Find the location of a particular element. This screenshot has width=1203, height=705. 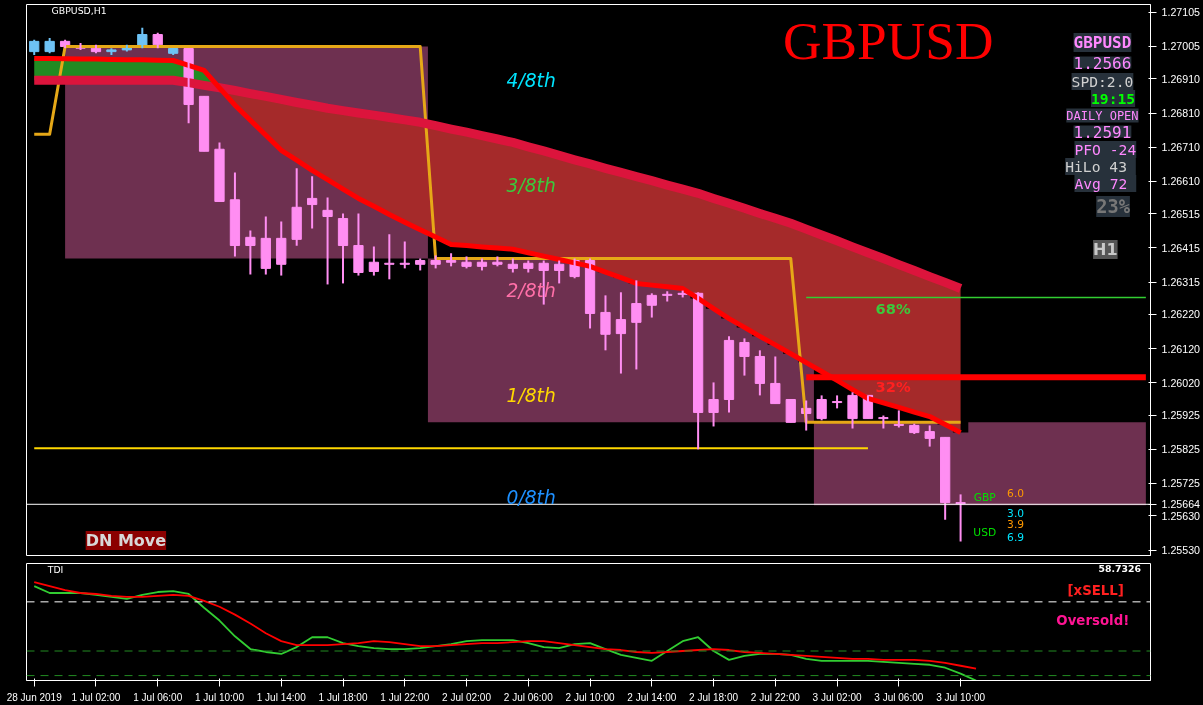

annotation: GBPUSD is located at coordinates (1102, 42).